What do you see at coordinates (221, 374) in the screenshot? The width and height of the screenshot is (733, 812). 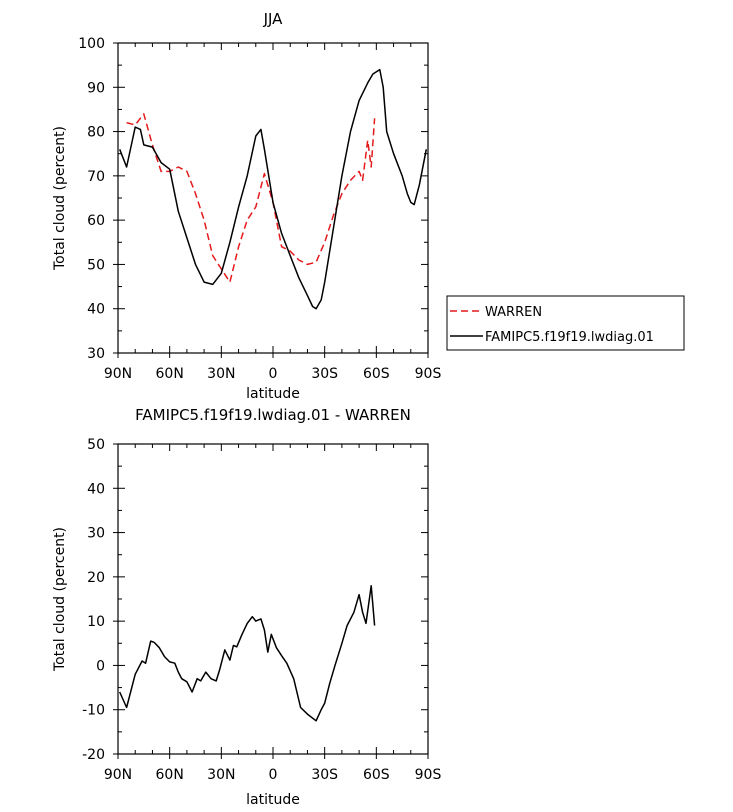 I see `top-xtick-label: 30N` at bounding box center [221, 374].